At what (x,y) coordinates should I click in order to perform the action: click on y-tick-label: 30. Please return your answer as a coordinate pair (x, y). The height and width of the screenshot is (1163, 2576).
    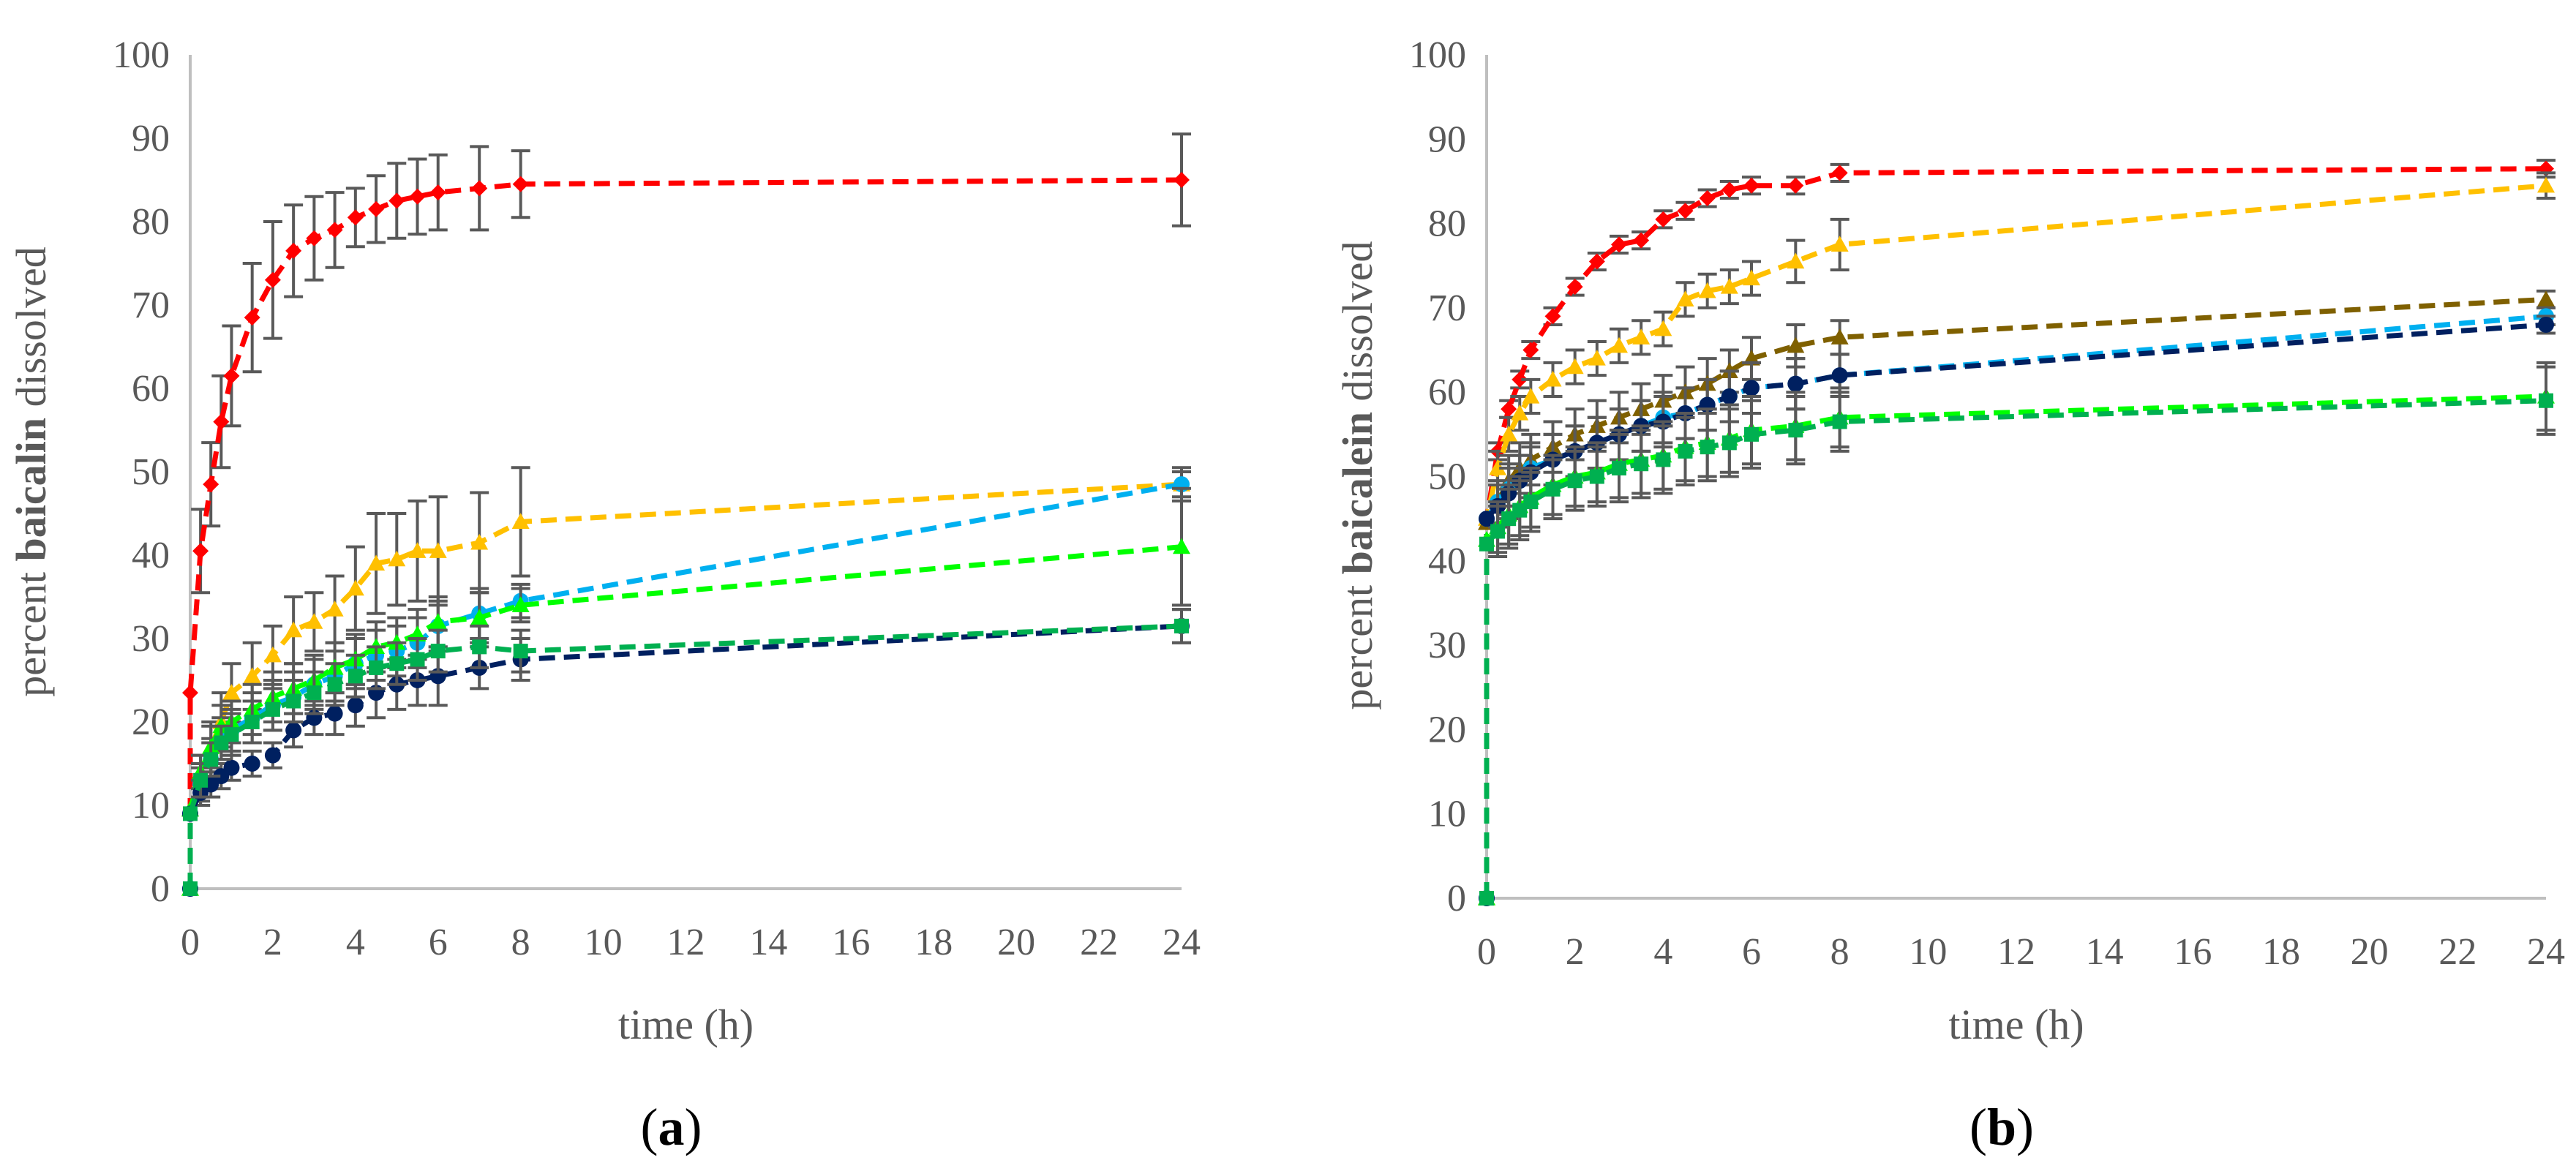
    Looking at the image, I should click on (151, 639).